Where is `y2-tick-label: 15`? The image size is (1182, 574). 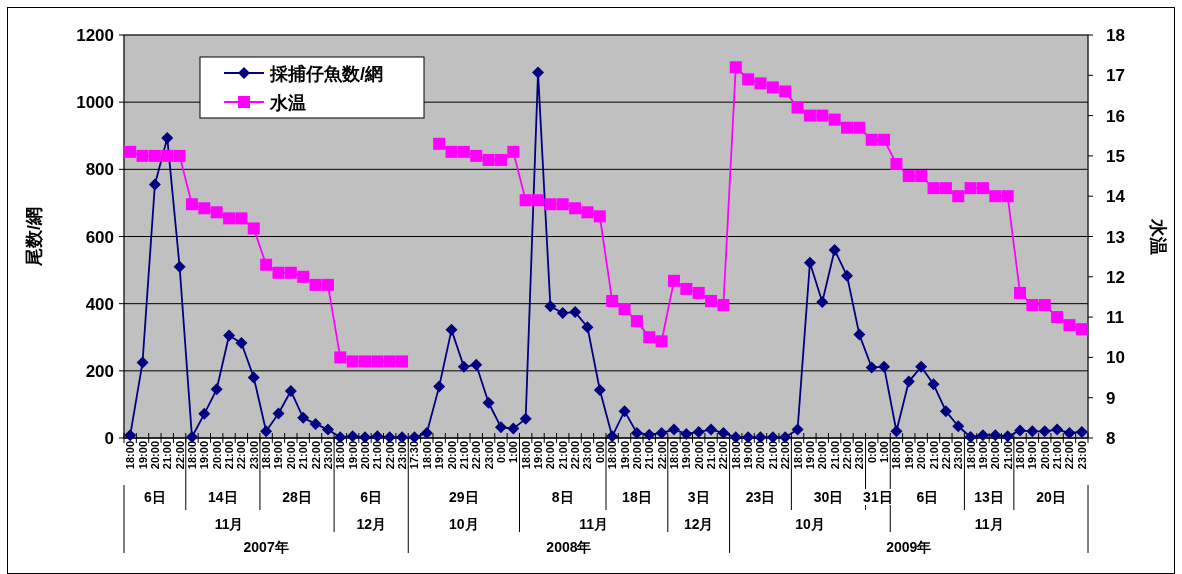
y2-tick-label: 15 is located at coordinates (1115, 156).